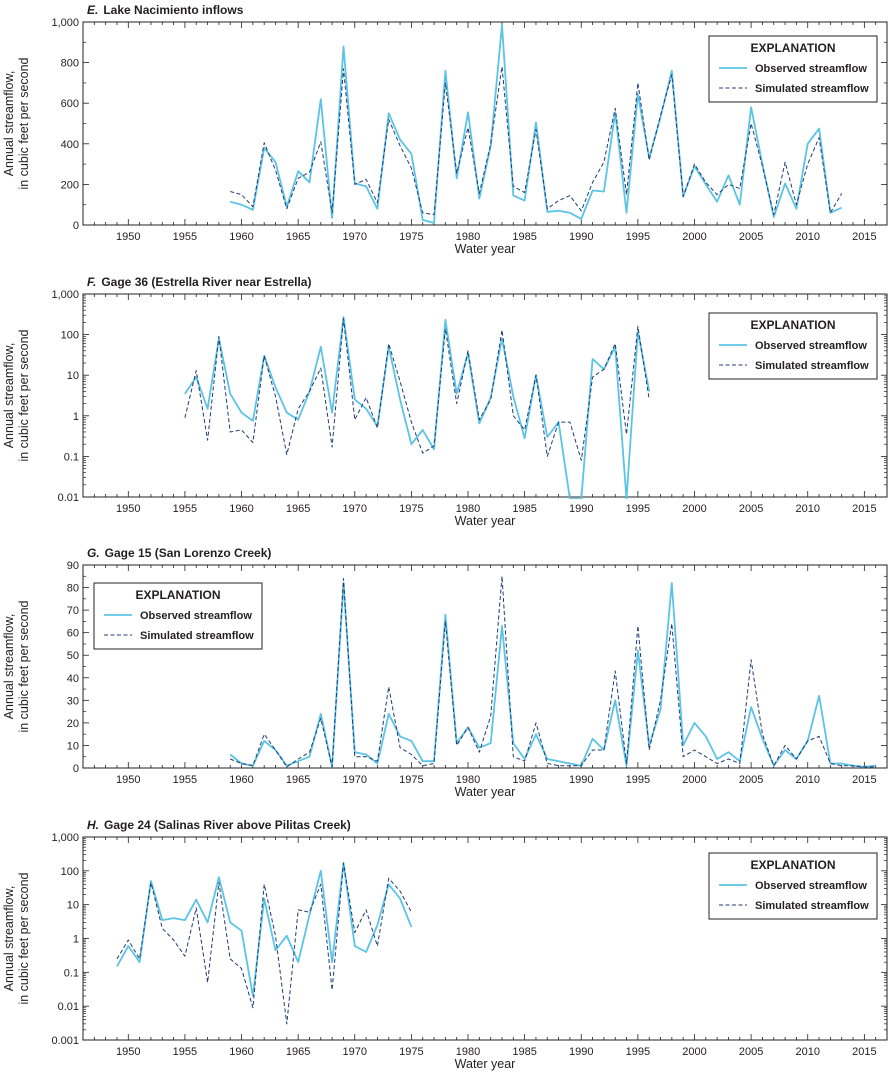  Describe the element at coordinates (70, 872) in the screenshot. I see `y-tick-label: 100` at that location.